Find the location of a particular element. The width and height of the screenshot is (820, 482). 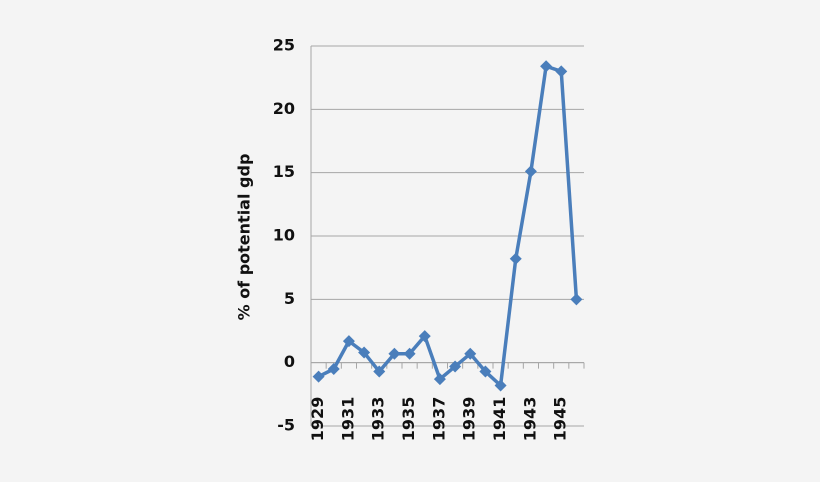

y-tick-label: 0 is located at coordinates (289, 361).